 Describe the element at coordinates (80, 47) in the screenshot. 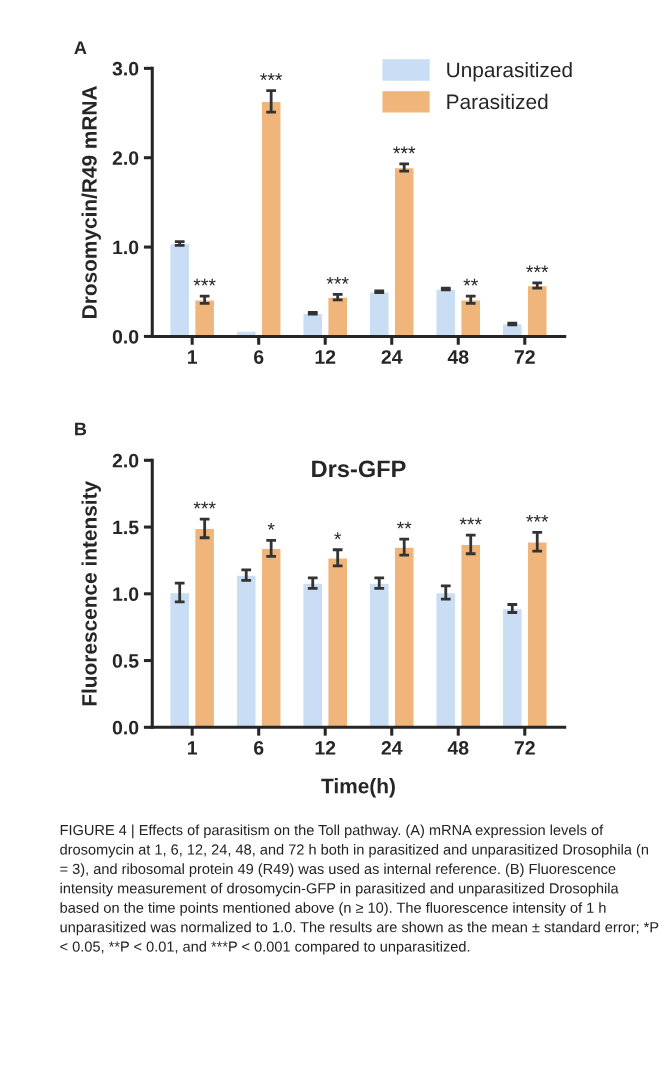

I see `text: A` at that location.